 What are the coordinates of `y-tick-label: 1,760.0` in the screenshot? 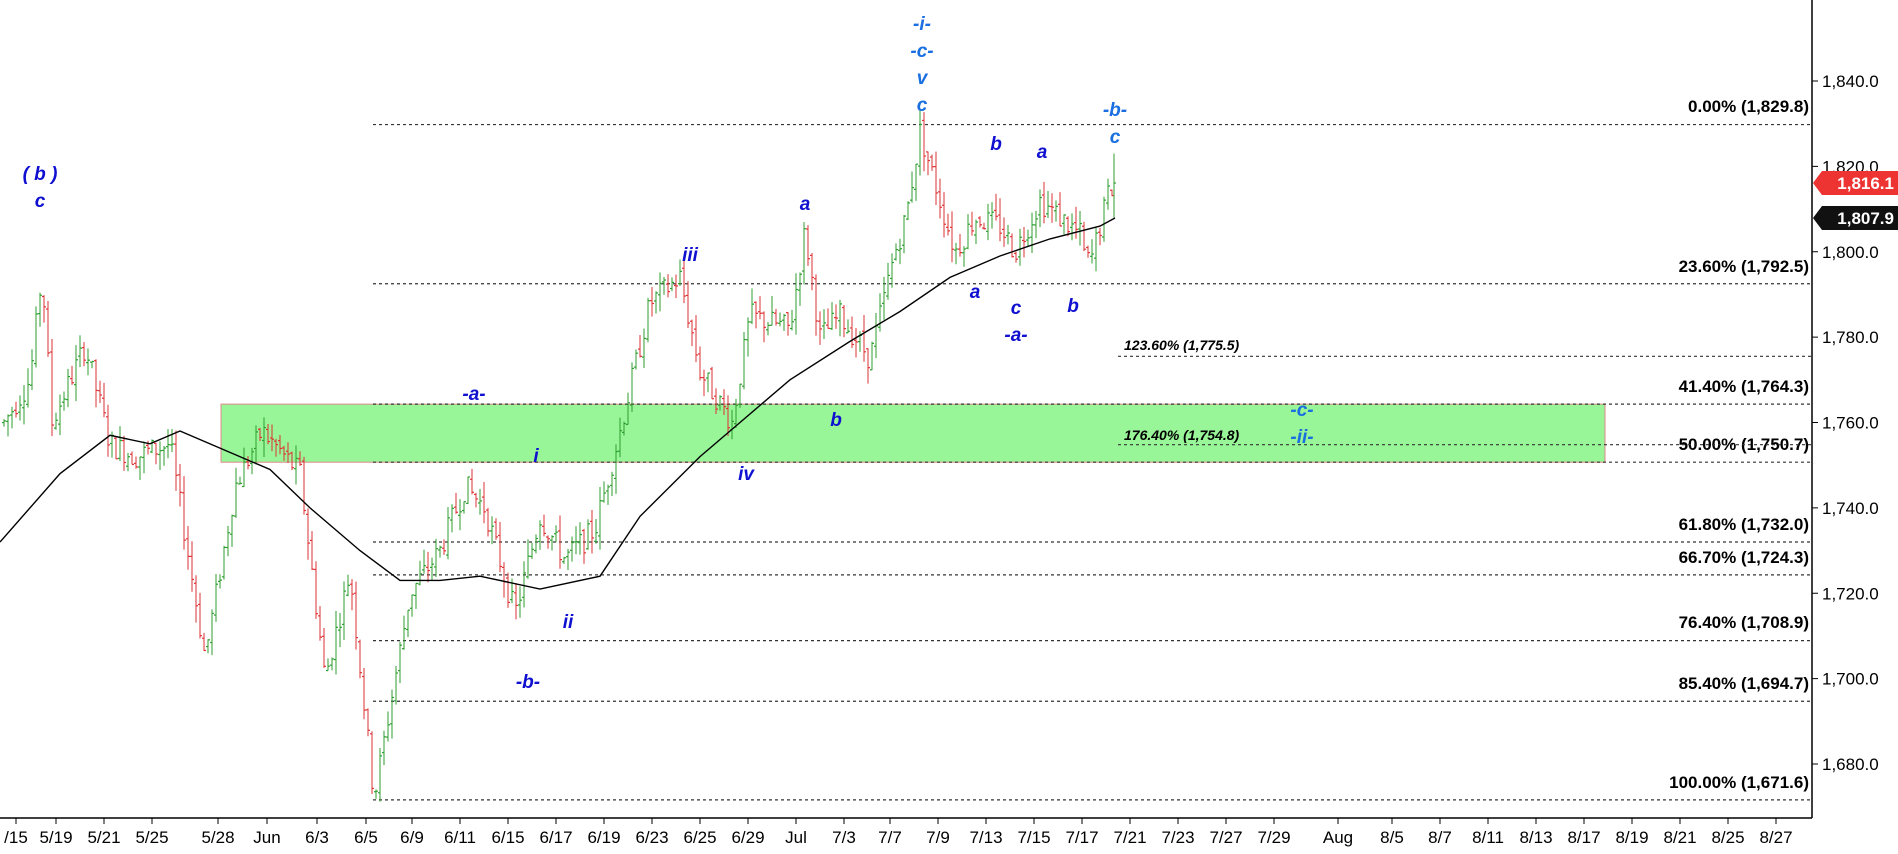 It's located at (1850, 423).